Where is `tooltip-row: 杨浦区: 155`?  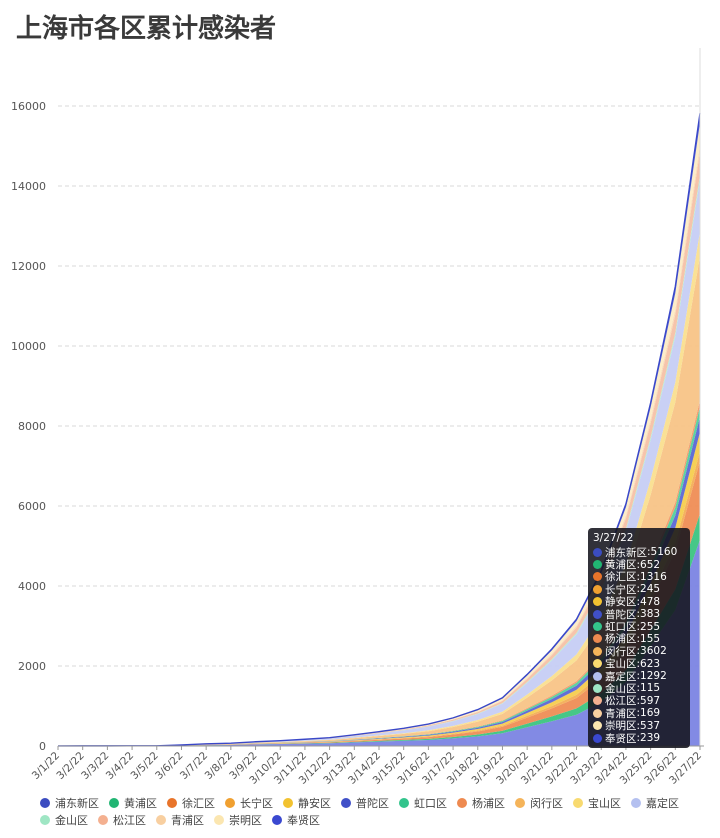 tooltip-row: 杨浦区: 155 is located at coordinates (639, 639).